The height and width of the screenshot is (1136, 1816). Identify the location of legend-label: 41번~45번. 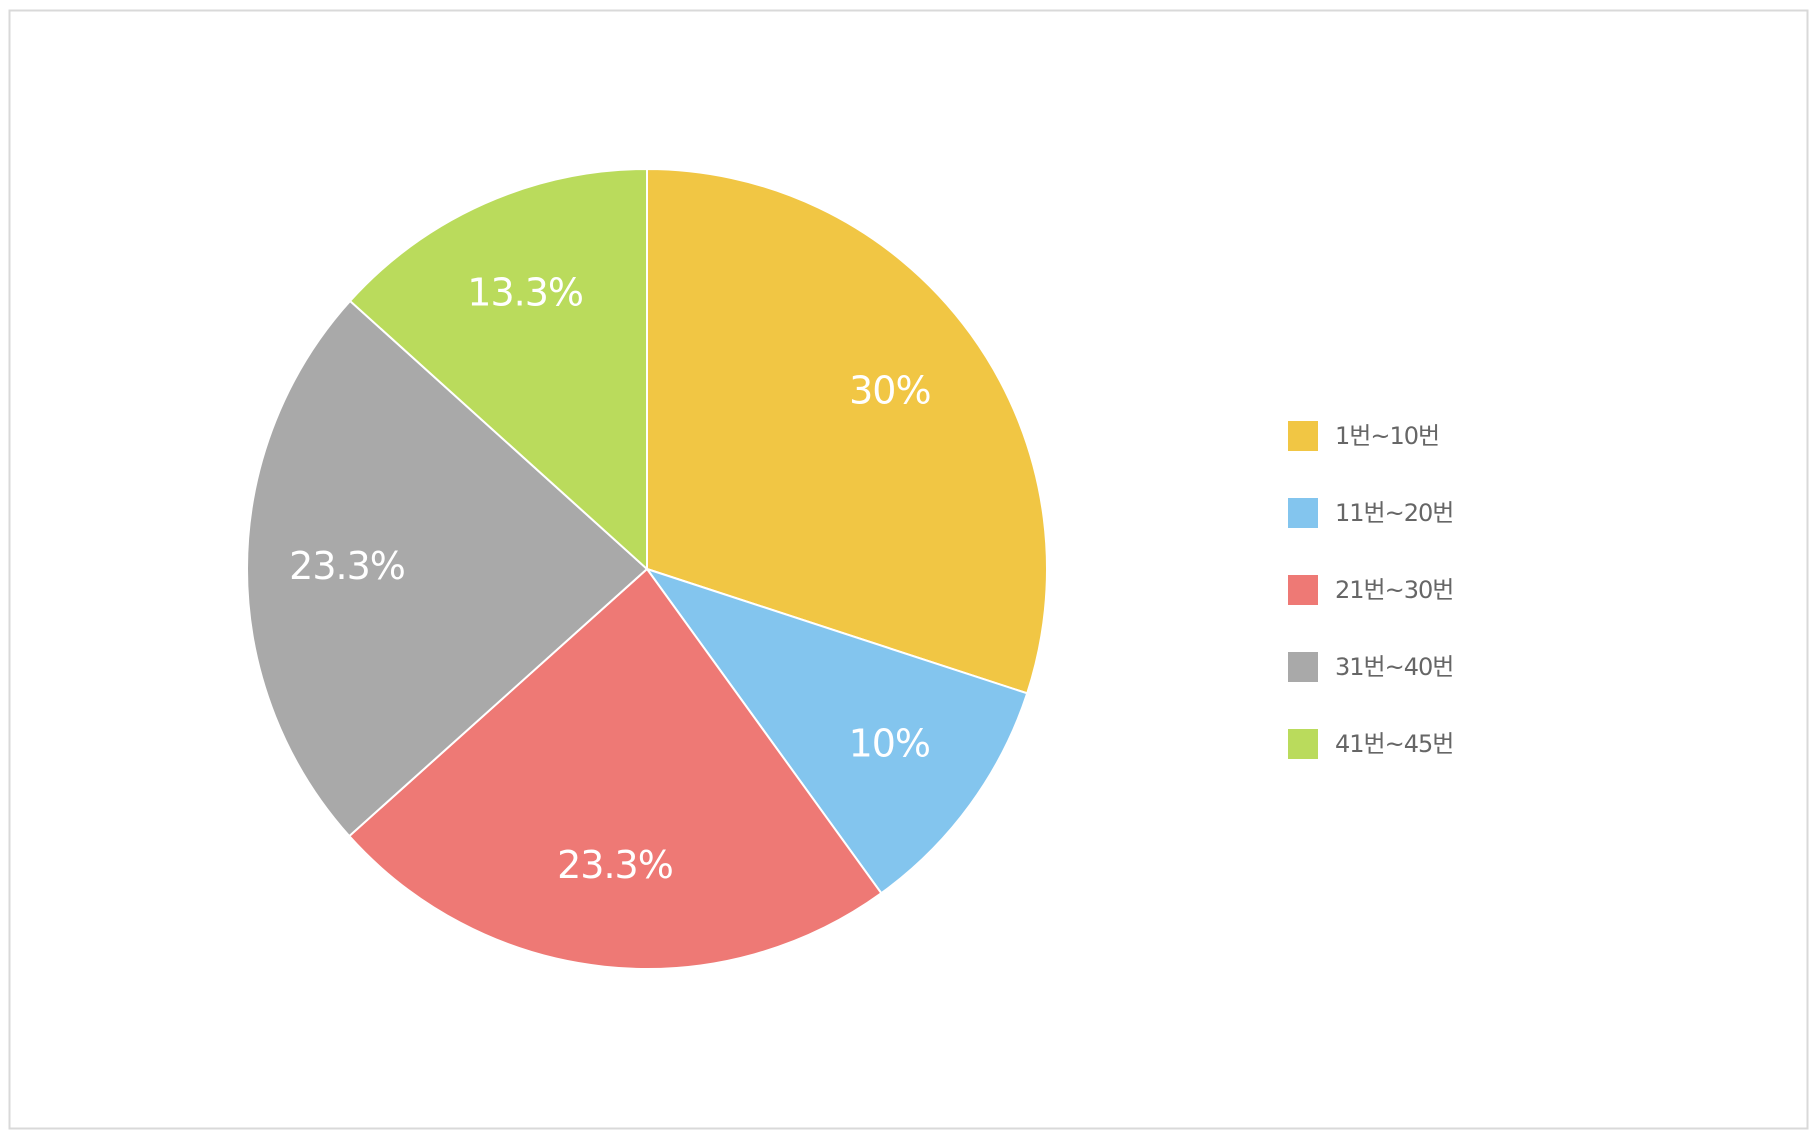
(1394, 744).